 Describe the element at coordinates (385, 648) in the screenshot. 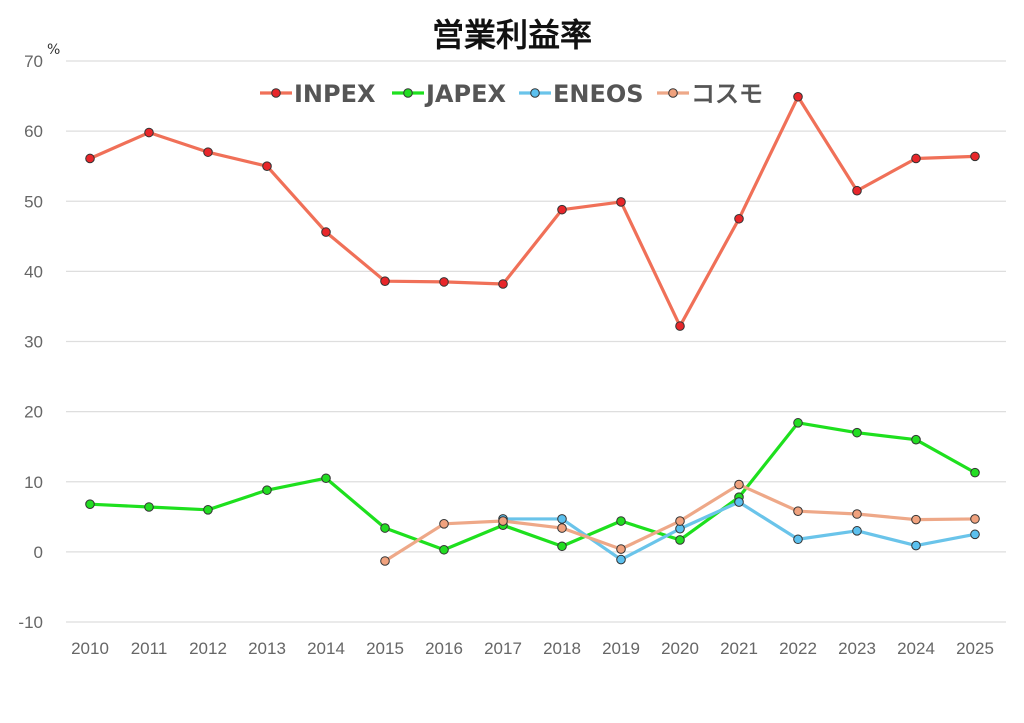

I see `x-tick-label: 2015` at that location.